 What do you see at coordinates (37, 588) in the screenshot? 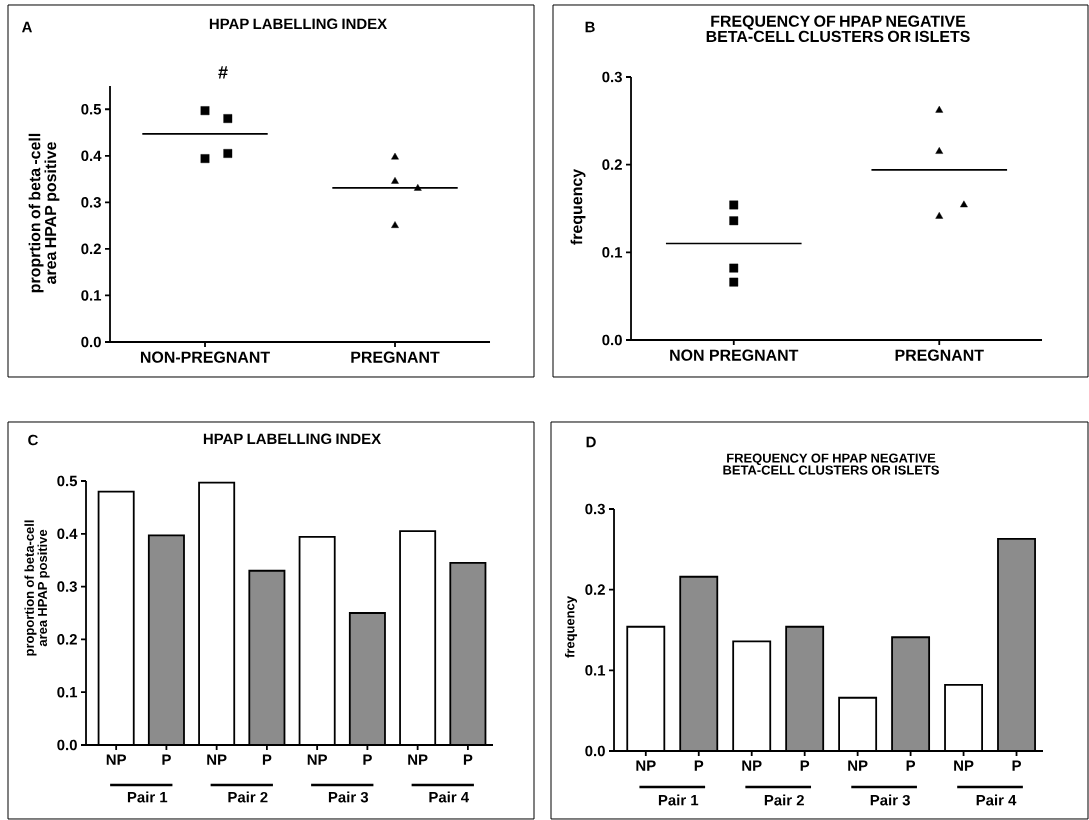
I see `y-axis-title: proportion of beta-cell area HPAP positive` at bounding box center [37, 588].